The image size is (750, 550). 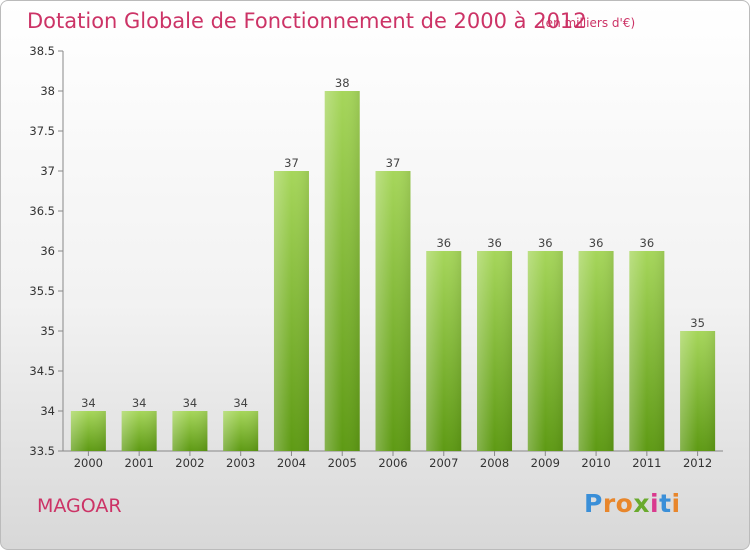 What do you see at coordinates (240, 463) in the screenshot?
I see `x-tick-label: 2003` at bounding box center [240, 463].